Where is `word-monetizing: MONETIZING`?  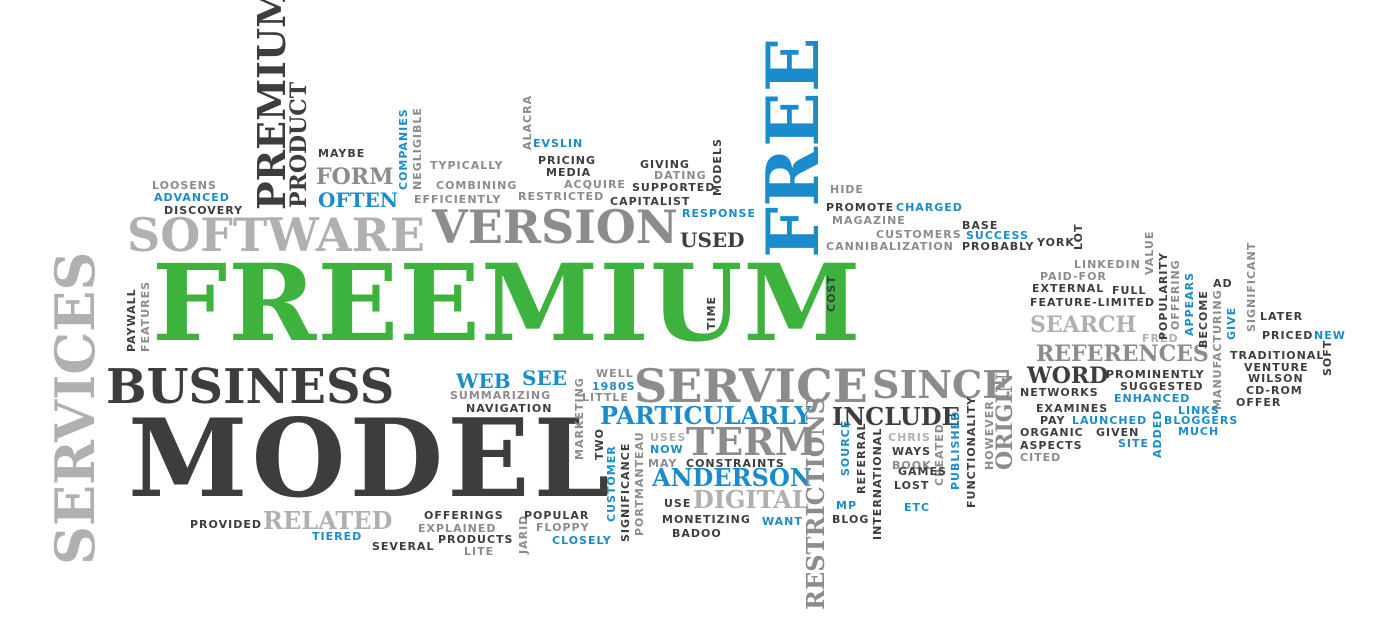 word-monetizing: MONETIZING is located at coordinates (706, 519).